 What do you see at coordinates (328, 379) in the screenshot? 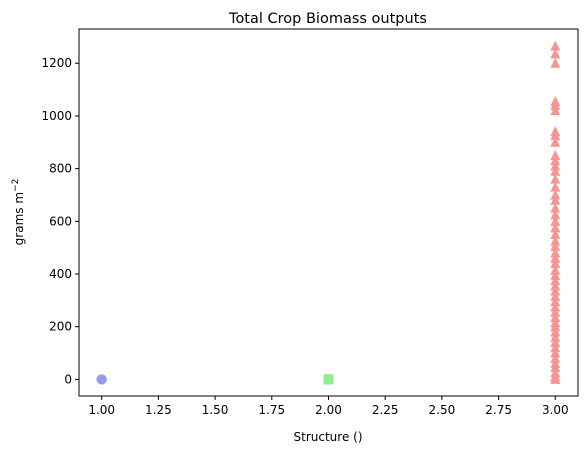
I see `square-marker` at bounding box center [328, 379].